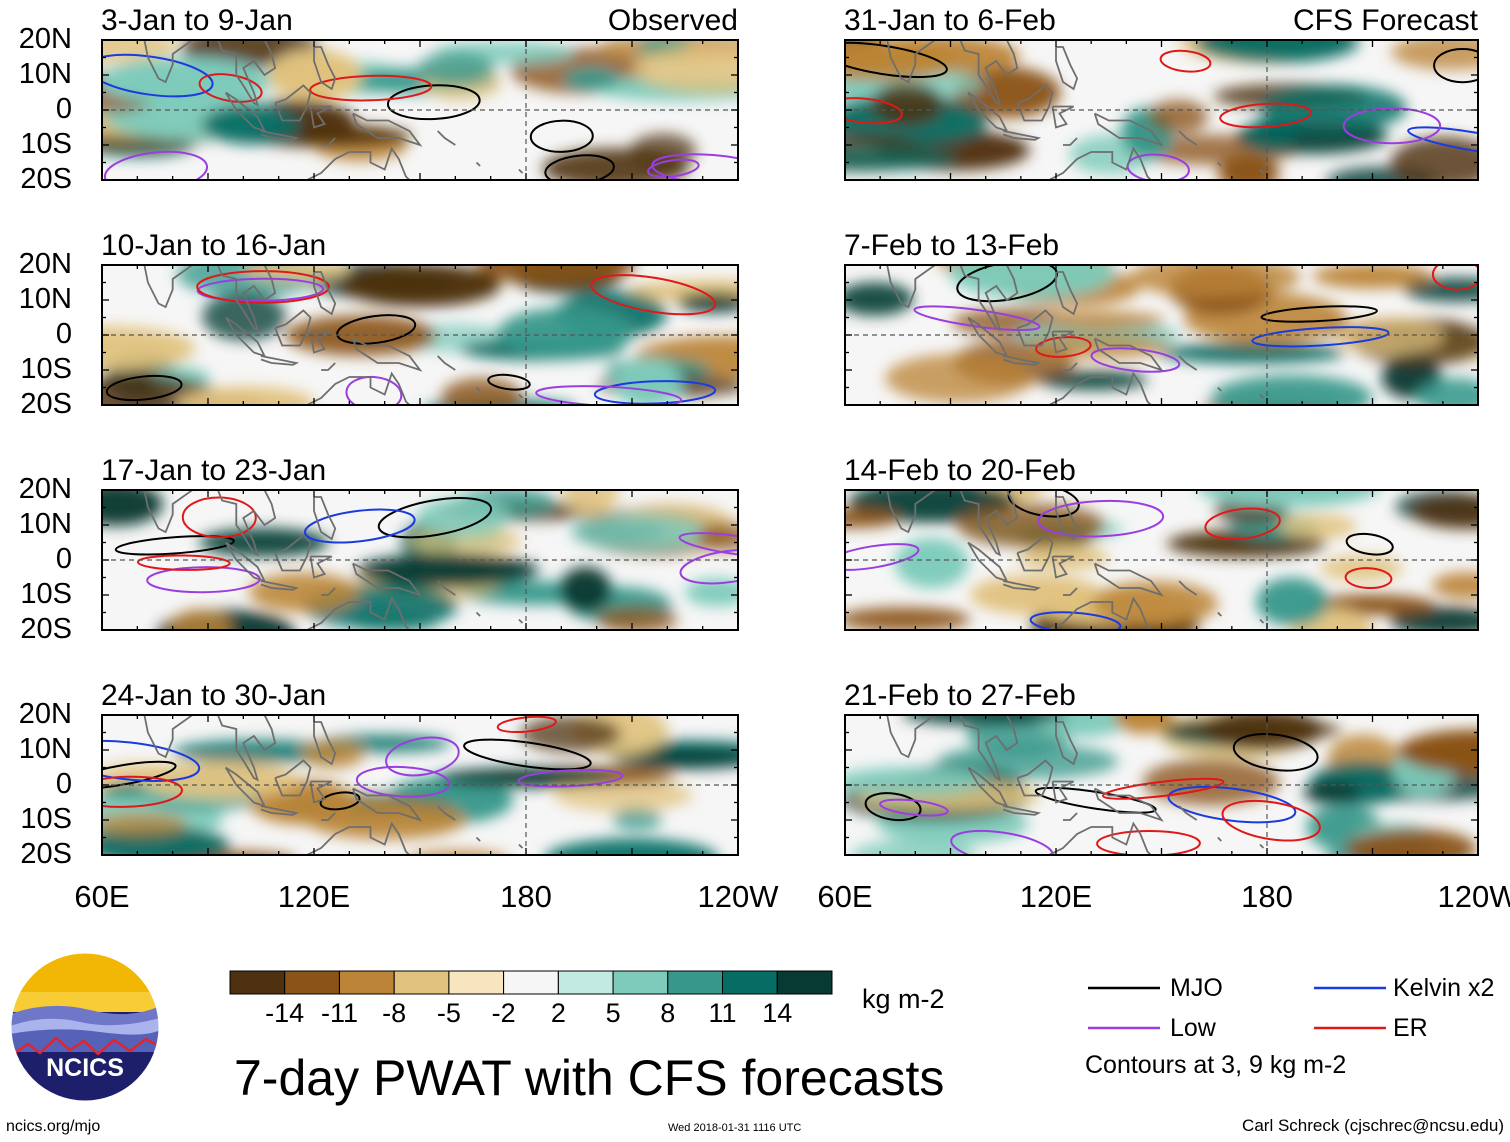 This screenshot has height=1142, width=1510. What do you see at coordinates (668, 1013) in the screenshot?
I see `colorbar-tick: 8` at bounding box center [668, 1013].